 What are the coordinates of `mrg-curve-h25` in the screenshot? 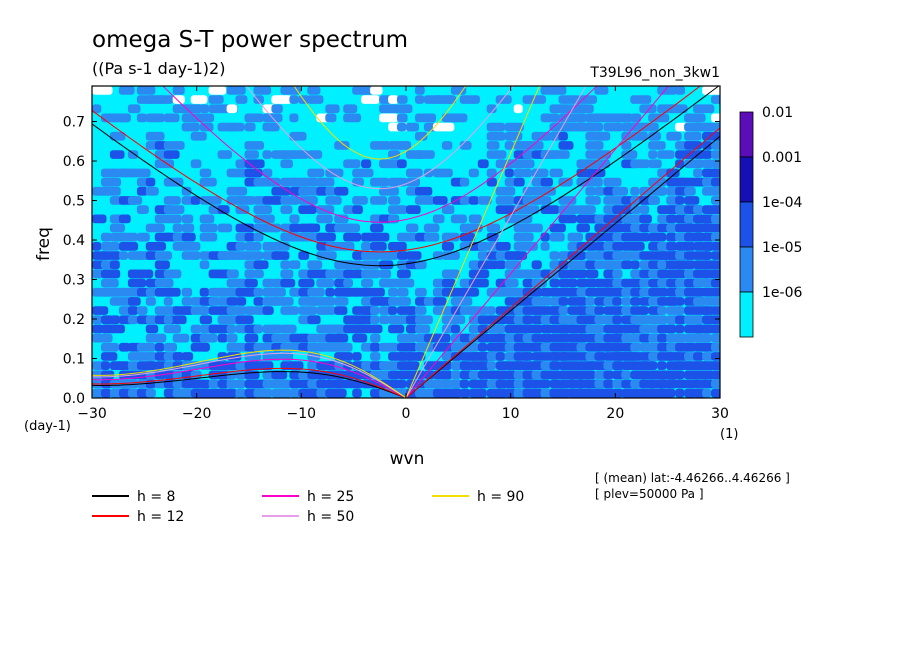 It's located at (249, 378).